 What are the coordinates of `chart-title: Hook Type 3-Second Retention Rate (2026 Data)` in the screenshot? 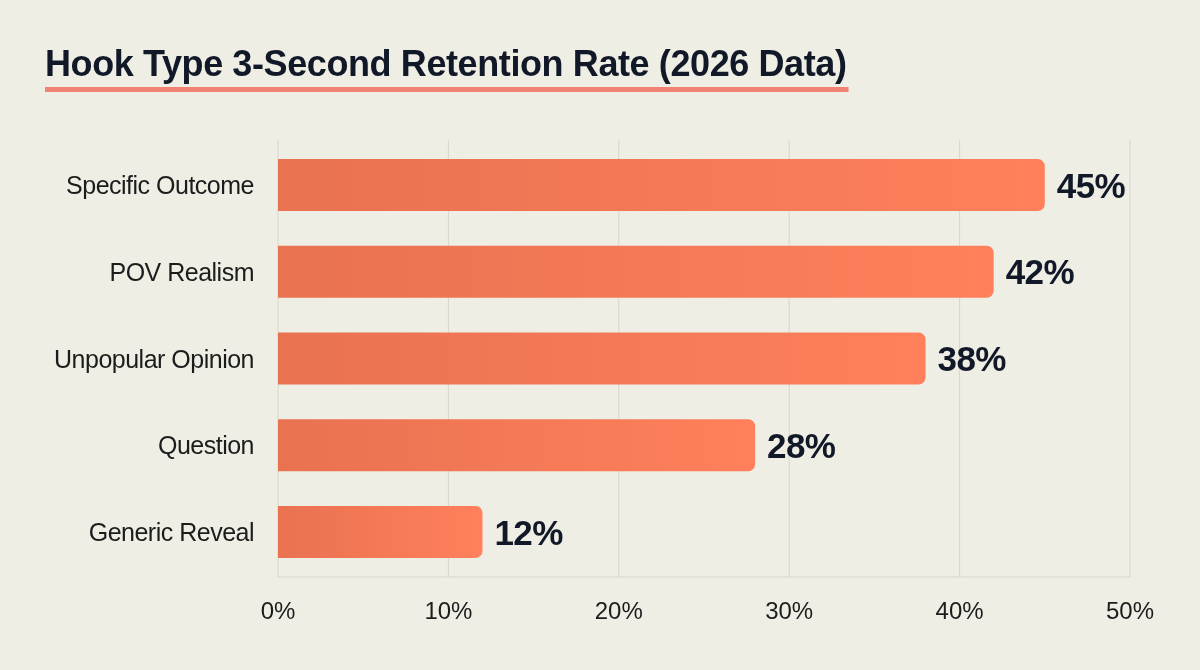 It's located at (446, 63).